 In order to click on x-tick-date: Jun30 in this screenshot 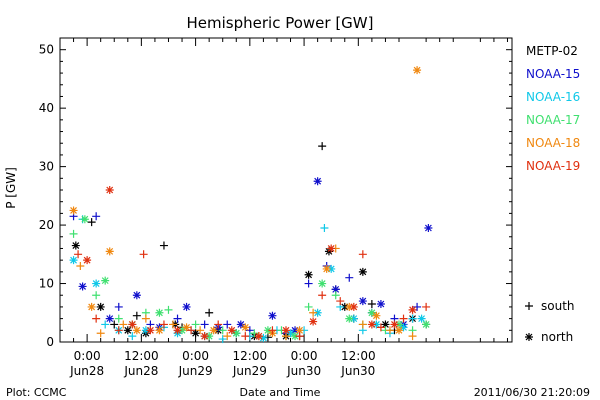, I will do `click(303, 371)`.